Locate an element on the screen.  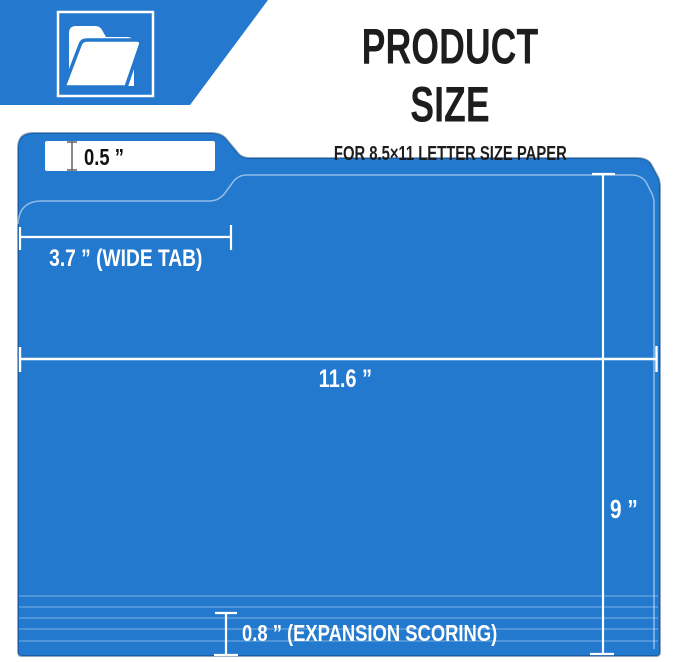
tab-height-measure is located at coordinates (72, 156).